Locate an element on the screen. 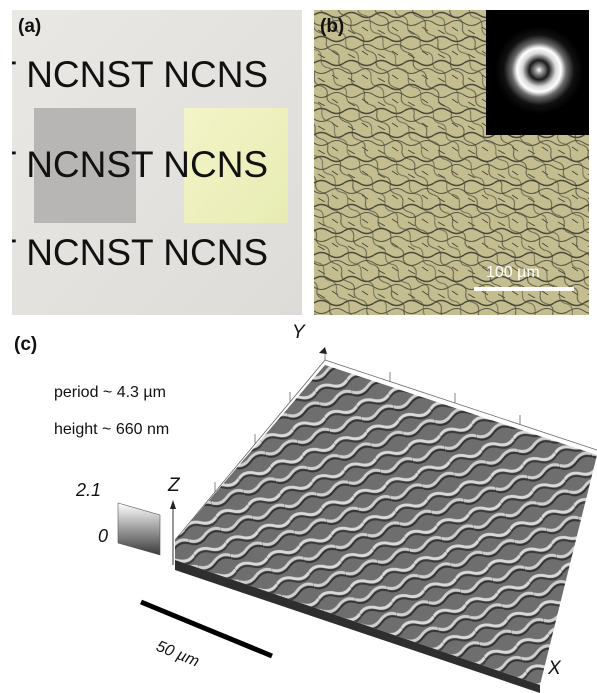 This screenshot has width=597, height=693. print-line-3: T NCNST NCNS is located at coordinates (140, 252).